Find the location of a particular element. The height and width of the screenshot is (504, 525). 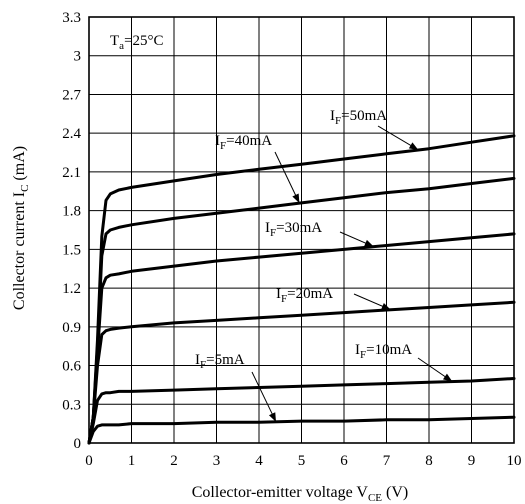

series-label-if-50ma: IF=50mA is located at coordinates (358, 117).